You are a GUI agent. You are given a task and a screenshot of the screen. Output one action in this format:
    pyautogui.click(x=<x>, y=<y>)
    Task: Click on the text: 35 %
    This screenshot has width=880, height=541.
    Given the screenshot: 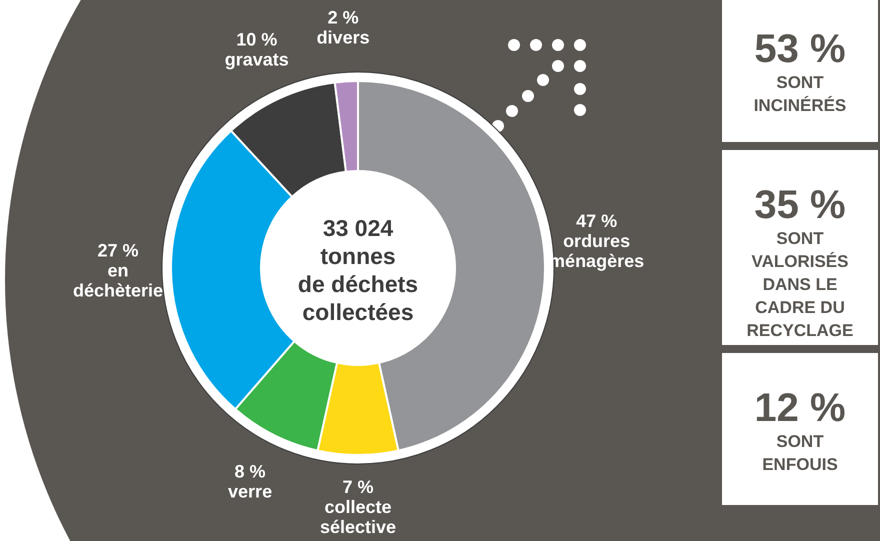 What is the action you would take?
    pyautogui.click(x=800, y=205)
    